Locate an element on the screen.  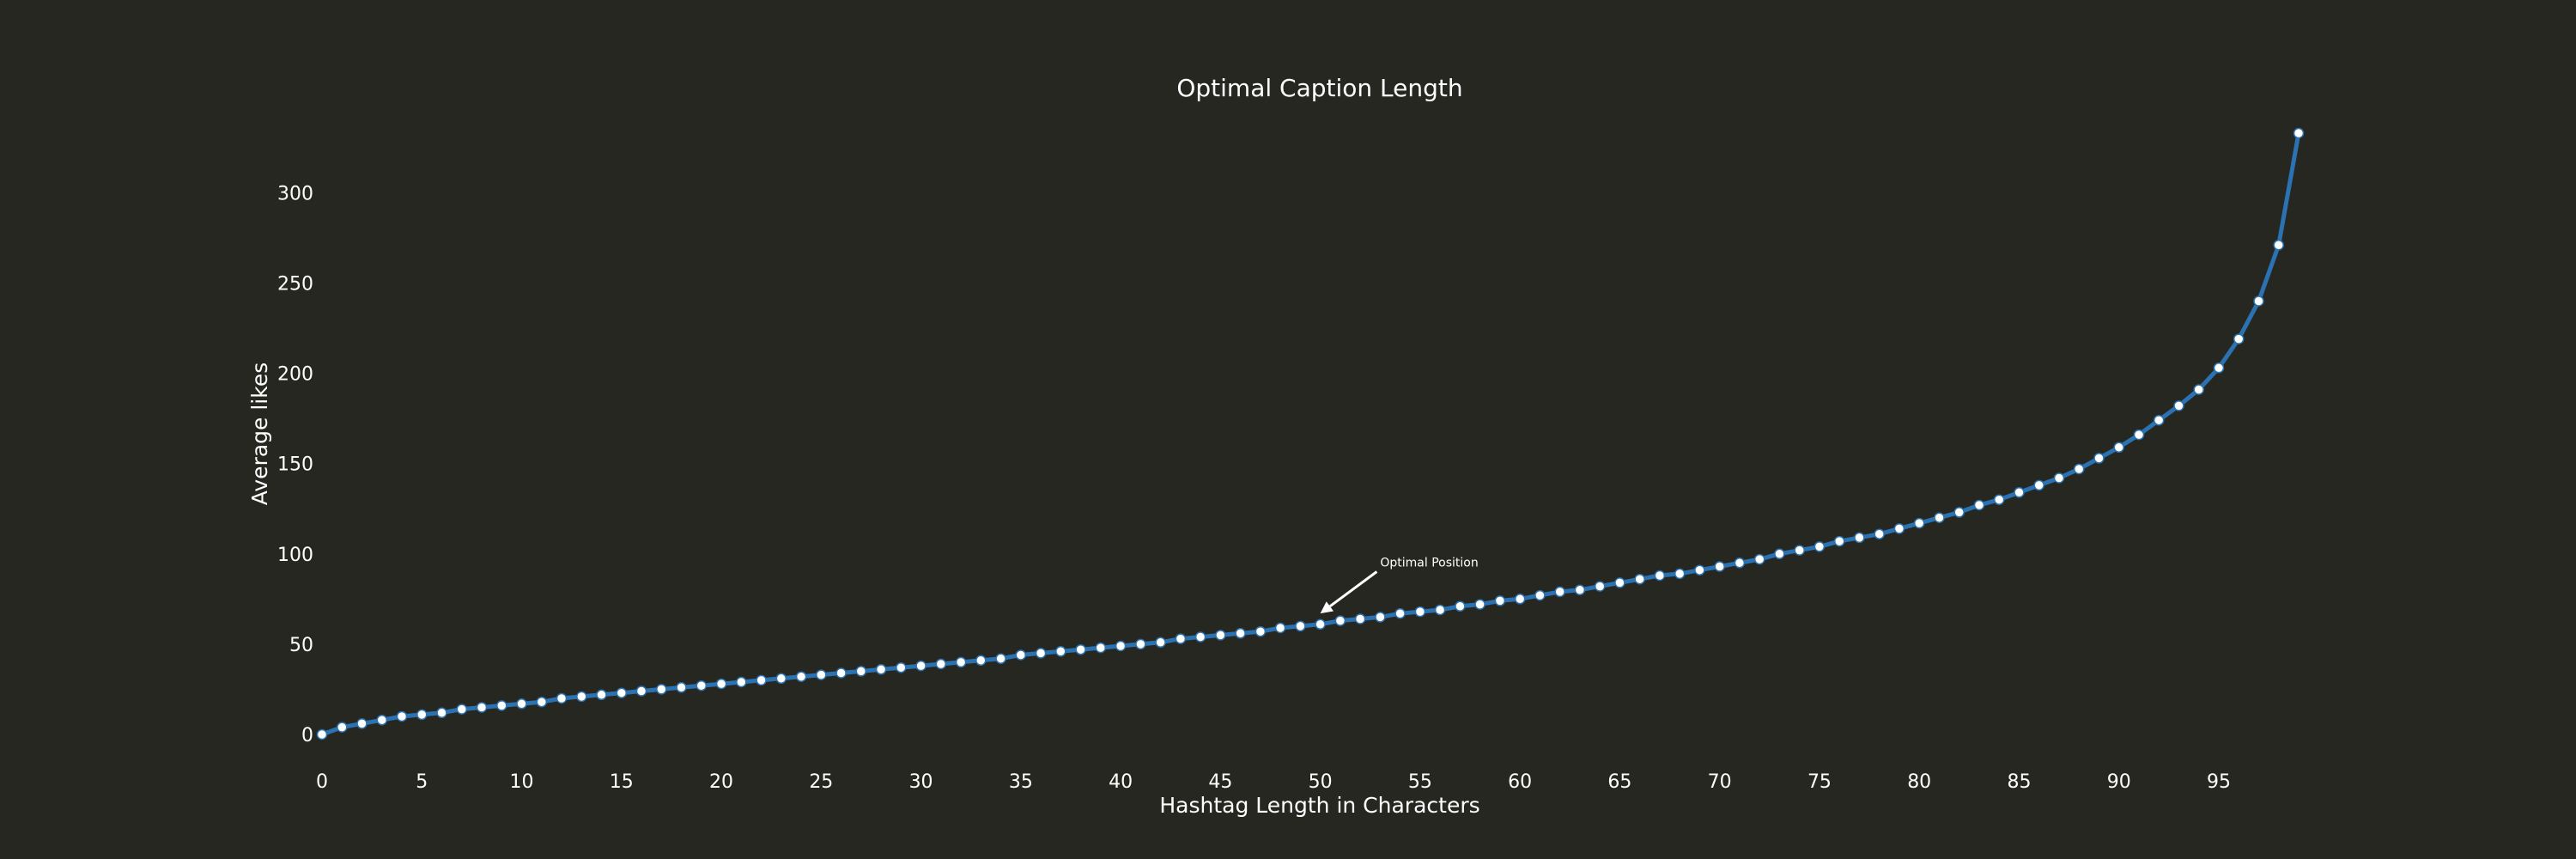
x-tick-label: 45 is located at coordinates (1220, 782).